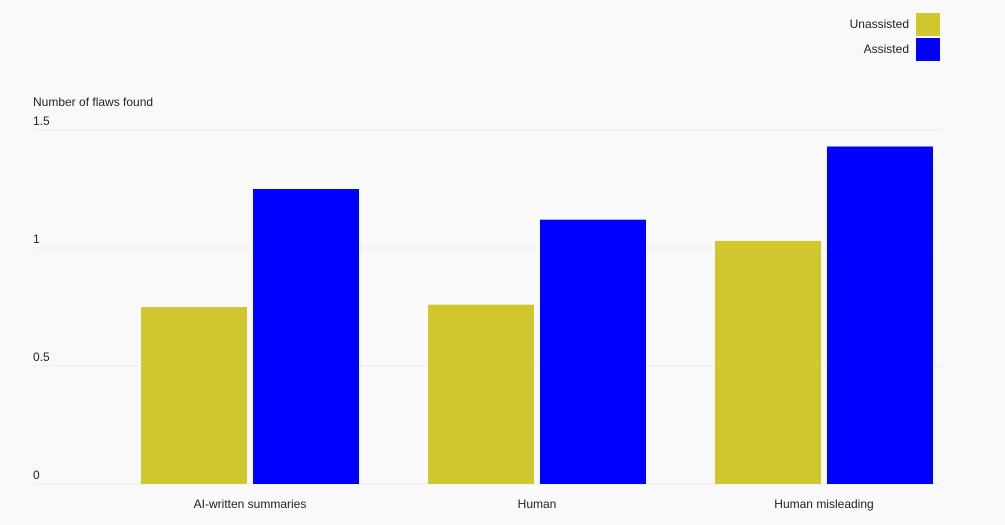 The width and height of the screenshot is (1005, 525). Describe the element at coordinates (879, 24) in the screenshot. I see `legend-label: Unassisted` at that location.